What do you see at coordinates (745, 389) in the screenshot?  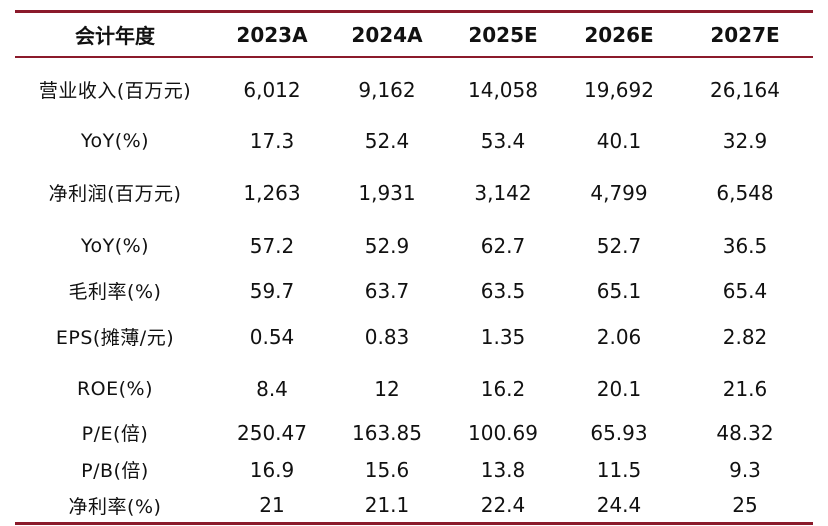 I see `value-cell: 21.6` at bounding box center [745, 389].